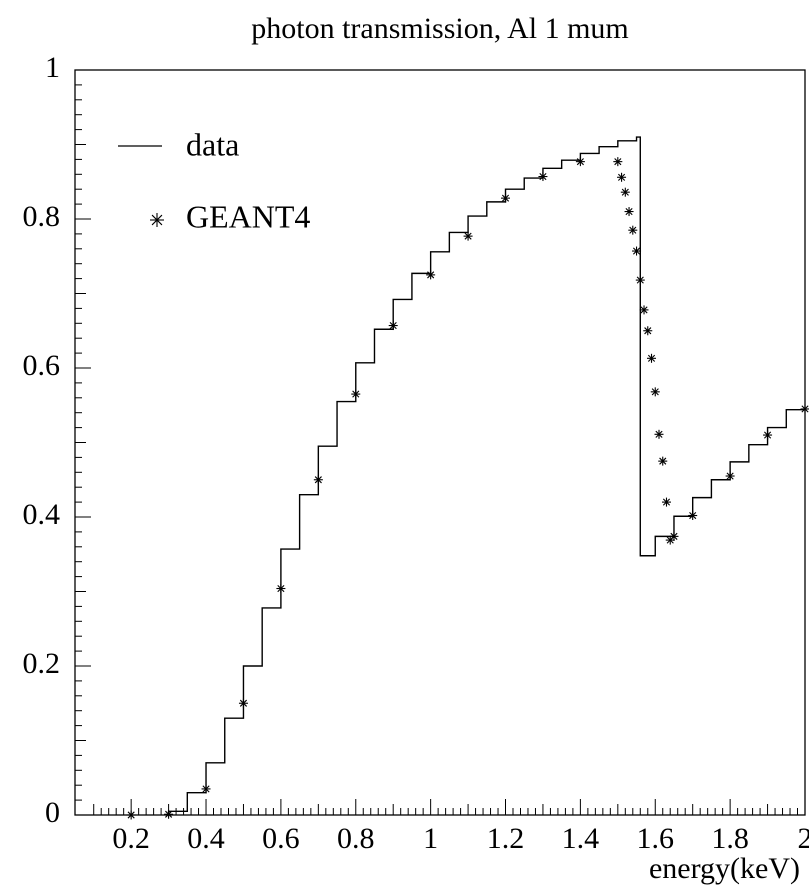 This screenshot has height=886, width=809. What do you see at coordinates (430, 838) in the screenshot?
I see `x-tick-label: 1` at bounding box center [430, 838].